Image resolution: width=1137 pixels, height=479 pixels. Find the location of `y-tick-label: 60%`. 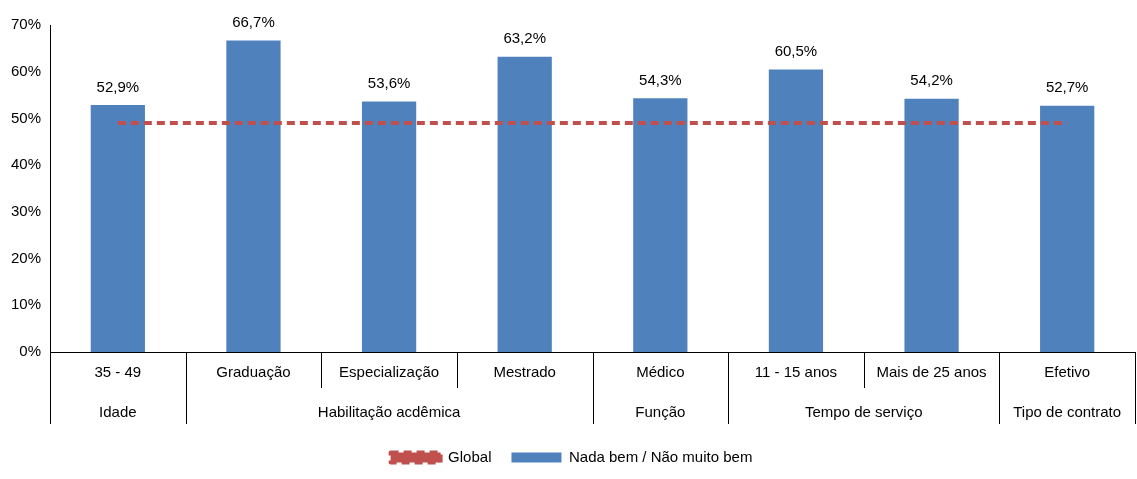

y-tick-label: 60% is located at coordinates (26, 70).